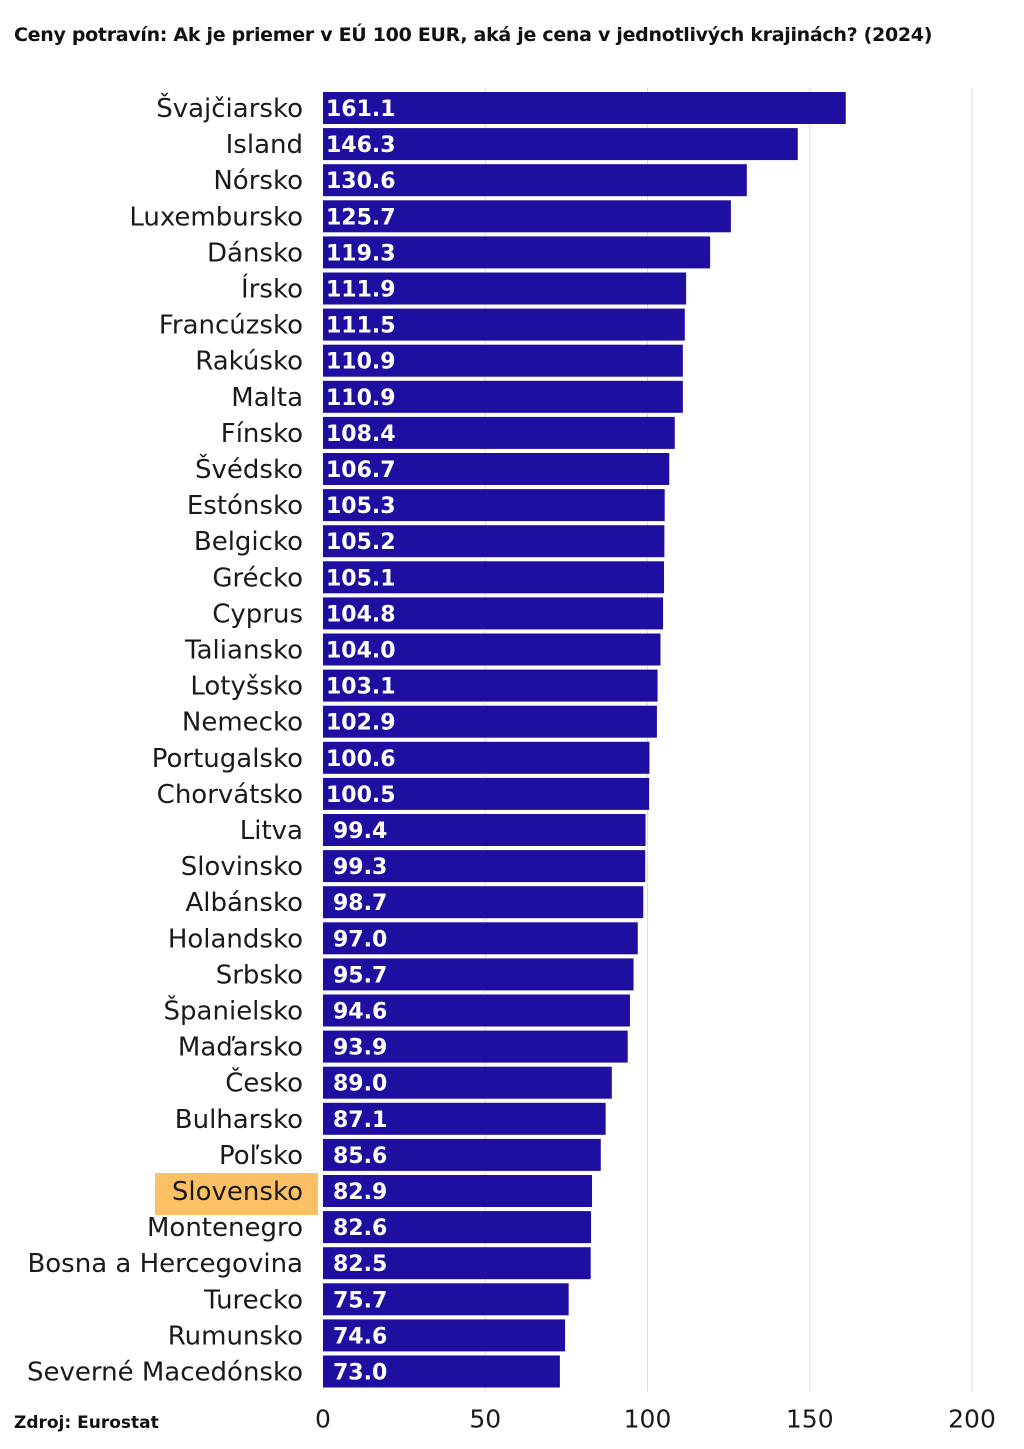  What do you see at coordinates (165, 1264) in the screenshot?
I see `category-label: Bosna a Hercegovina` at bounding box center [165, 1264].